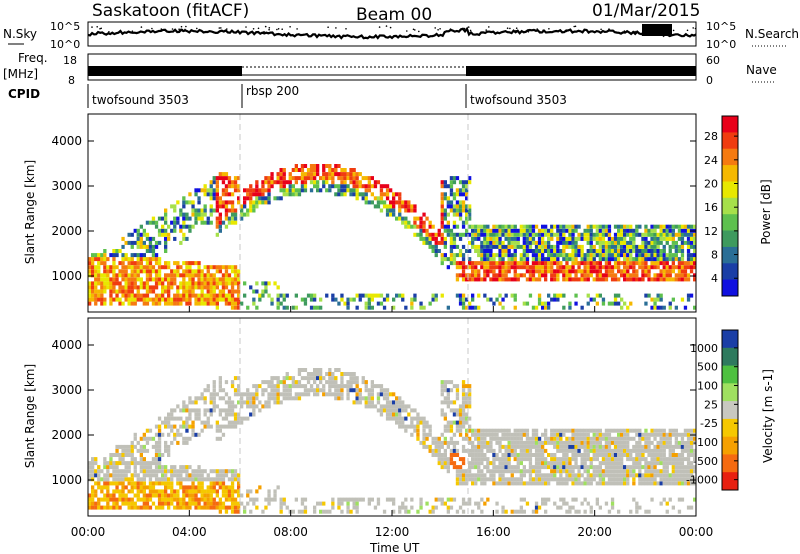  I want to click on x-tick-label: 12:00, so click(392, 532).